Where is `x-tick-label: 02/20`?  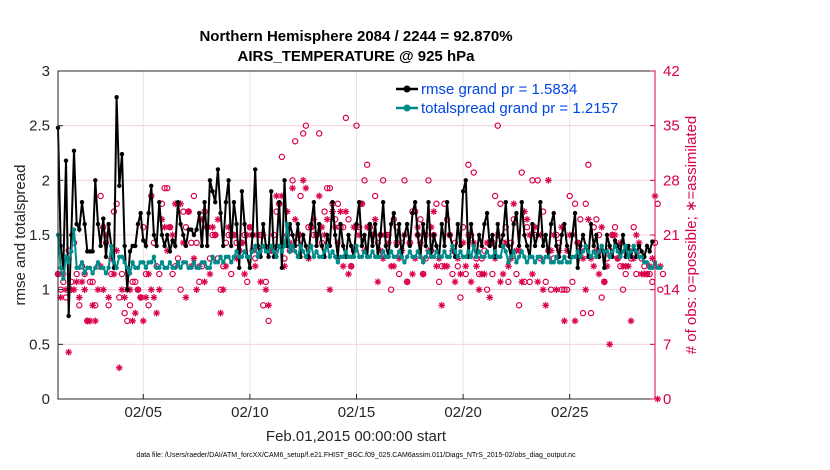
x-tick-label: 02/20 is located at coordinates (463, 412).